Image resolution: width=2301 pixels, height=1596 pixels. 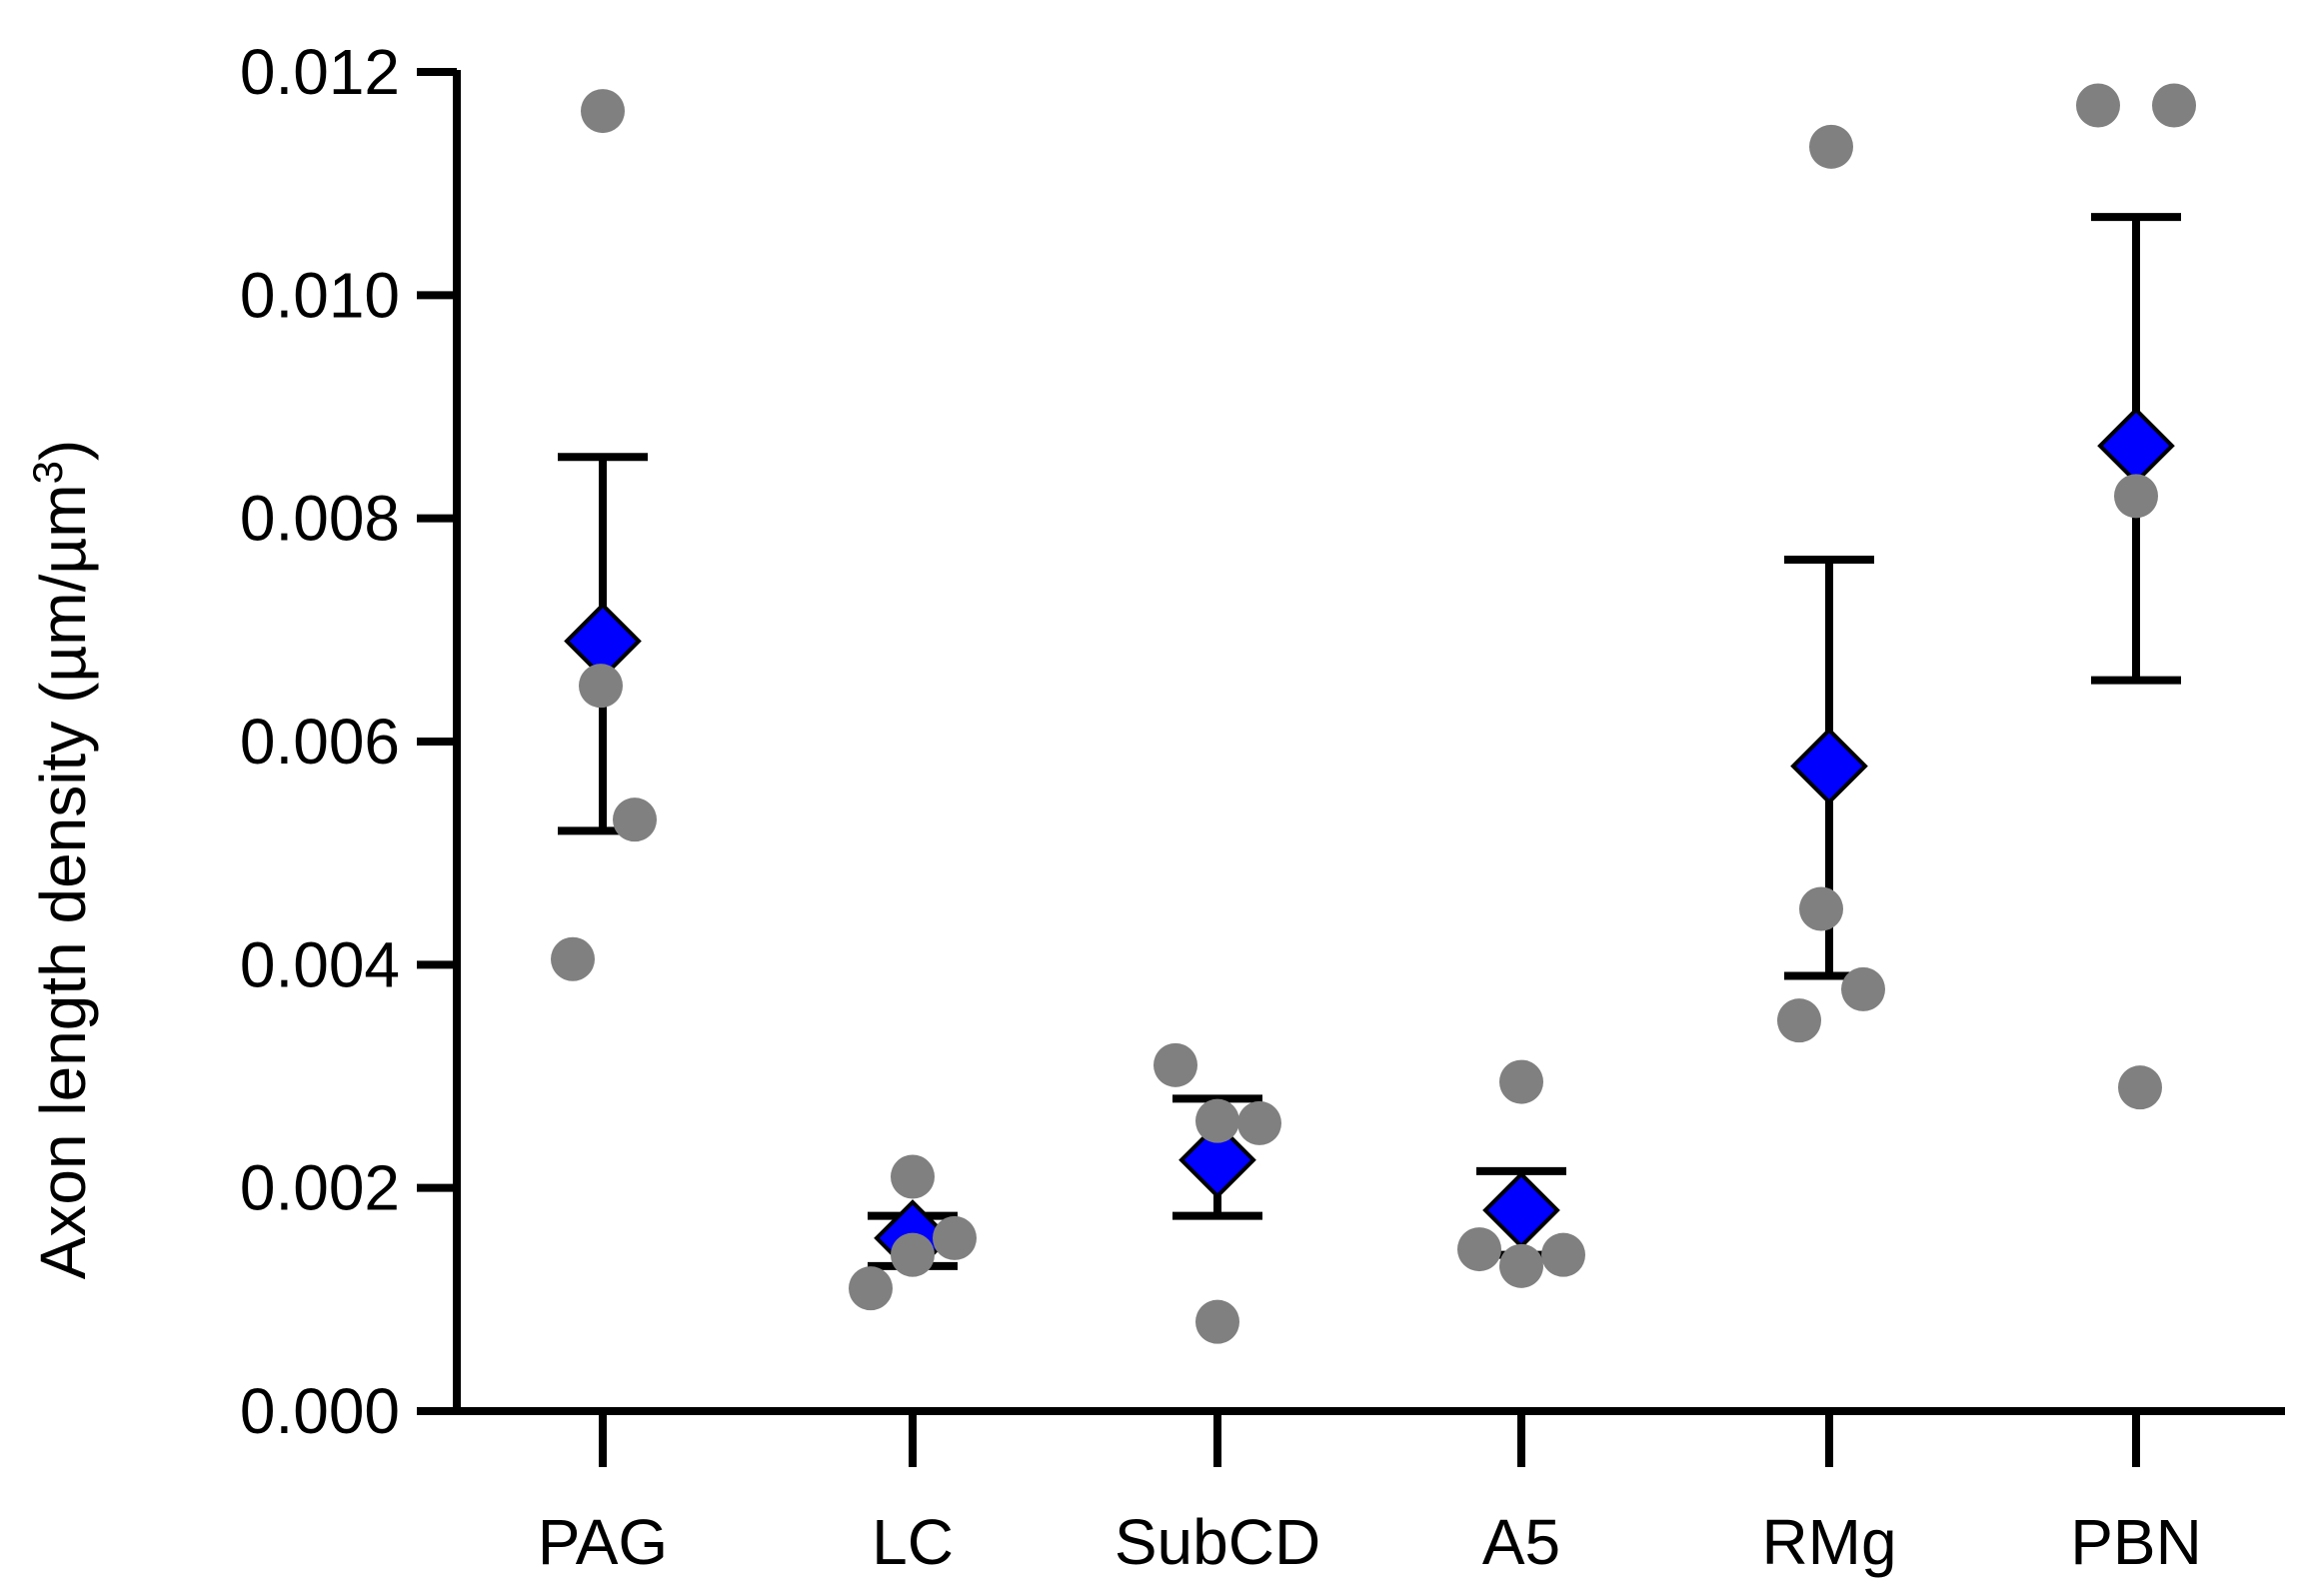 I want to click on y-axis-title: Axon length density (µm/µm3), so click(x=62, y=860).